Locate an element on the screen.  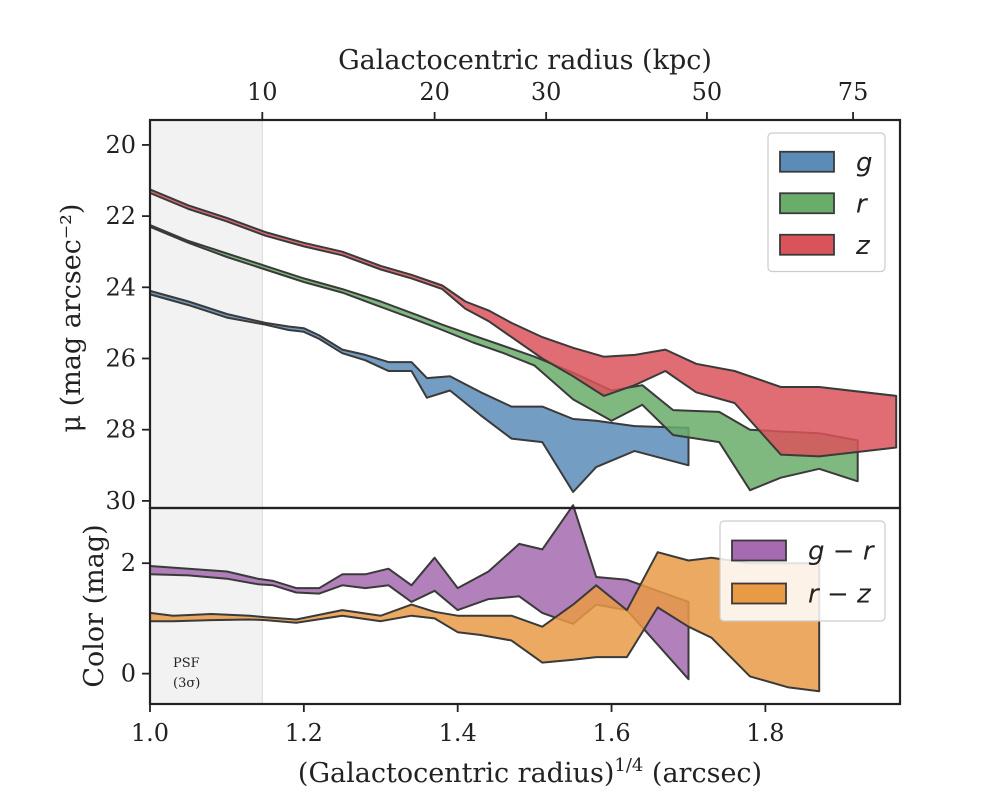
top-x-tick-label: 10 is located at coordinates (262, 92).